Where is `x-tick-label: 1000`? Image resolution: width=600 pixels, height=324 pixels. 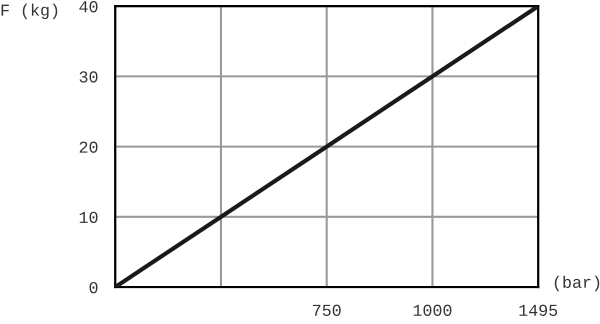
x-tick-label: 1000 is located at coordinates (433, 310).